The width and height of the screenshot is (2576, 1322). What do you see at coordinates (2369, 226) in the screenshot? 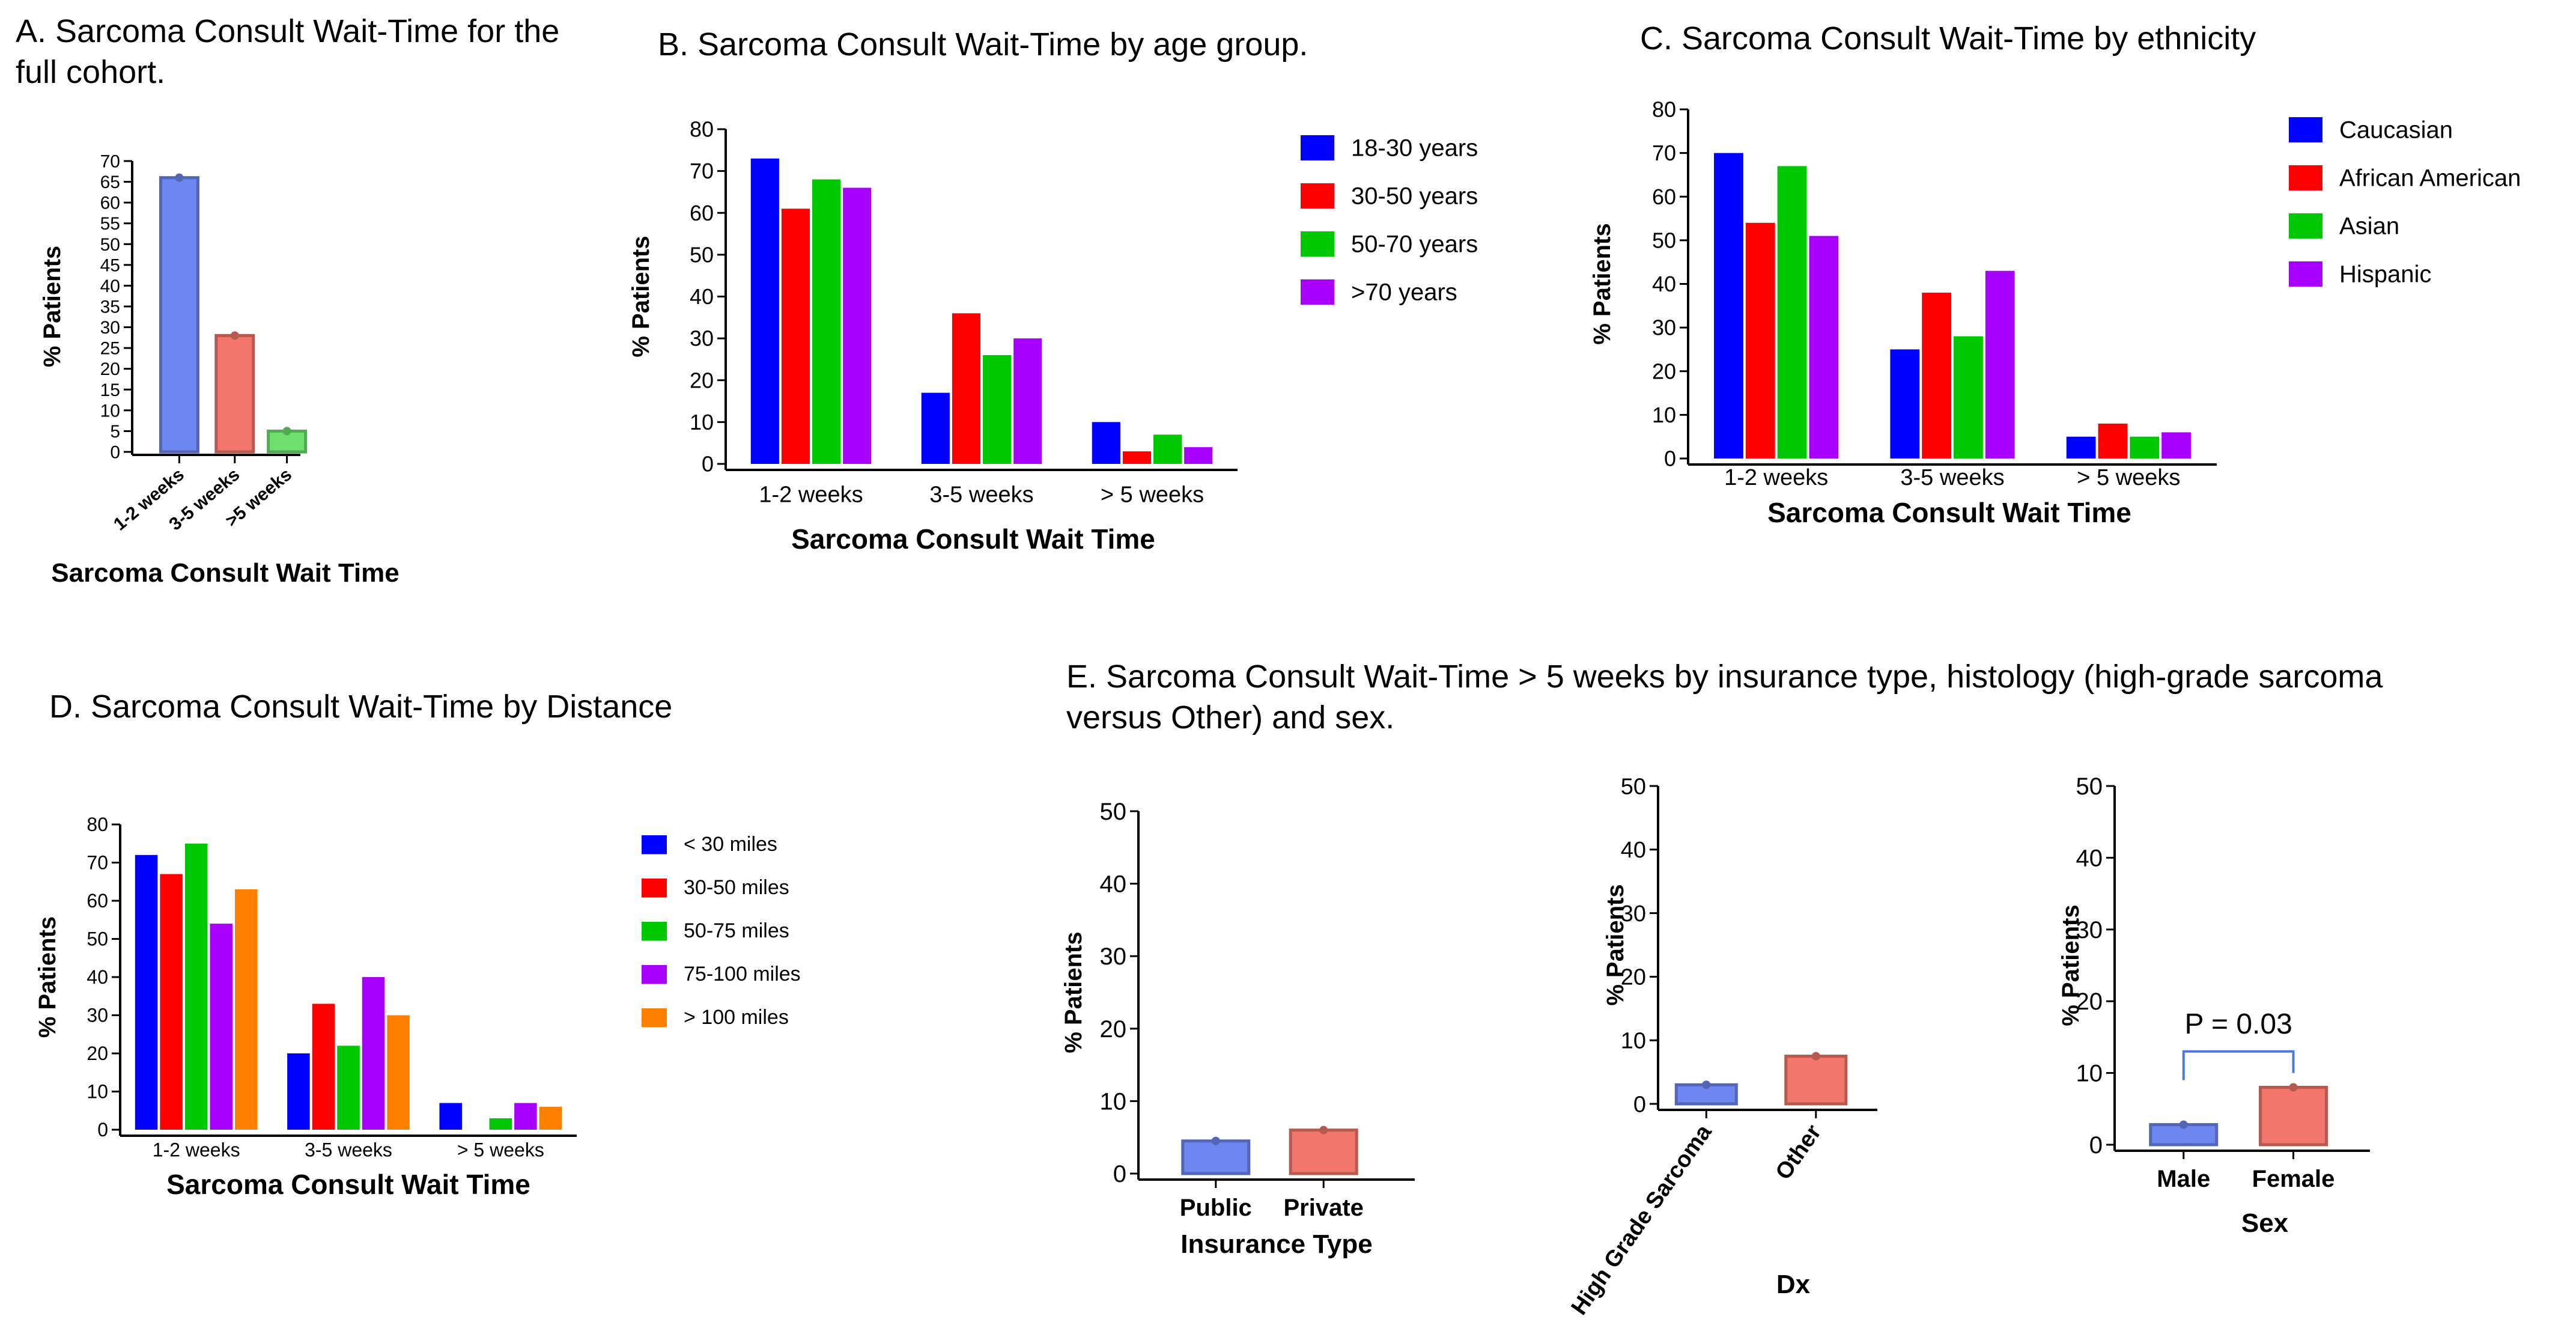
I see `legend-label: Asian` at bounding box center [2369, 226].